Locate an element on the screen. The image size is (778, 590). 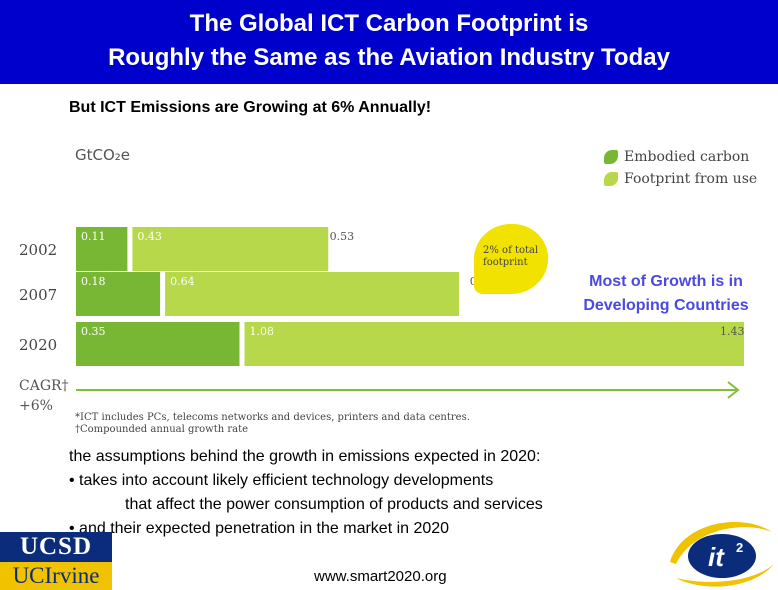
cagr-value: +6% is located at coordinates (36, 406).